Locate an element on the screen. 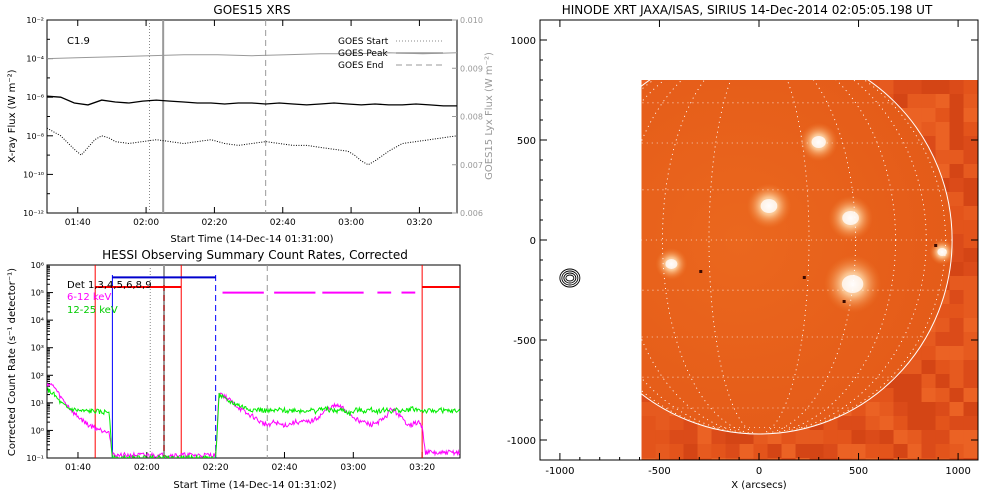 The height and width of the screenshot is (500, 1000). legend-goes-start: GOES Start is located at coordinates (363, 42).